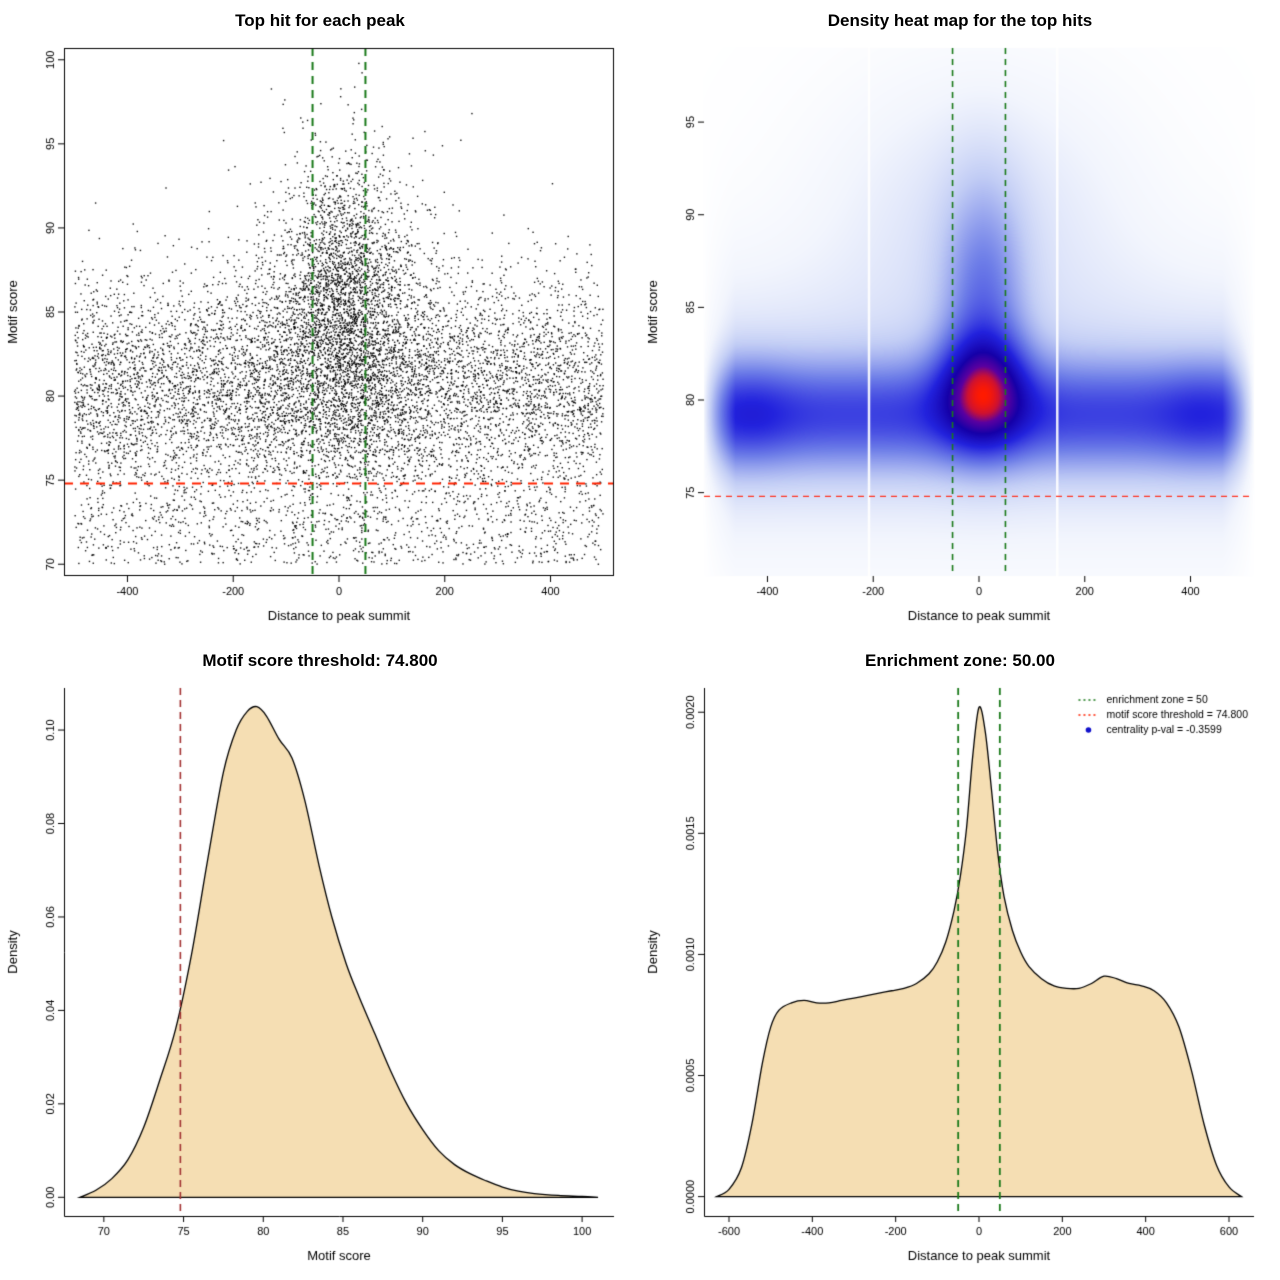  I want to click on chart-title-heatmap: Density heat map for the top hits, so click(960, 20).